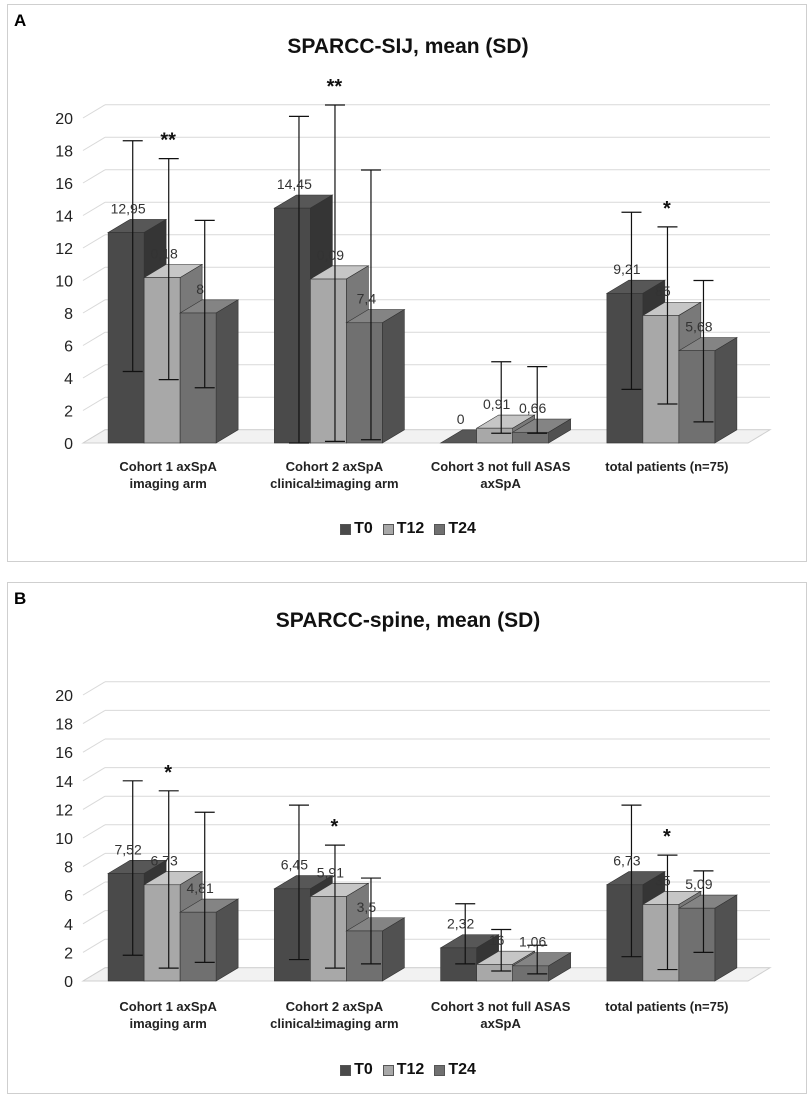  What do you see at coordinates (68, 347) in the screenshot?
I see `y-tick-label: 6` at bounding box center [68, 347].